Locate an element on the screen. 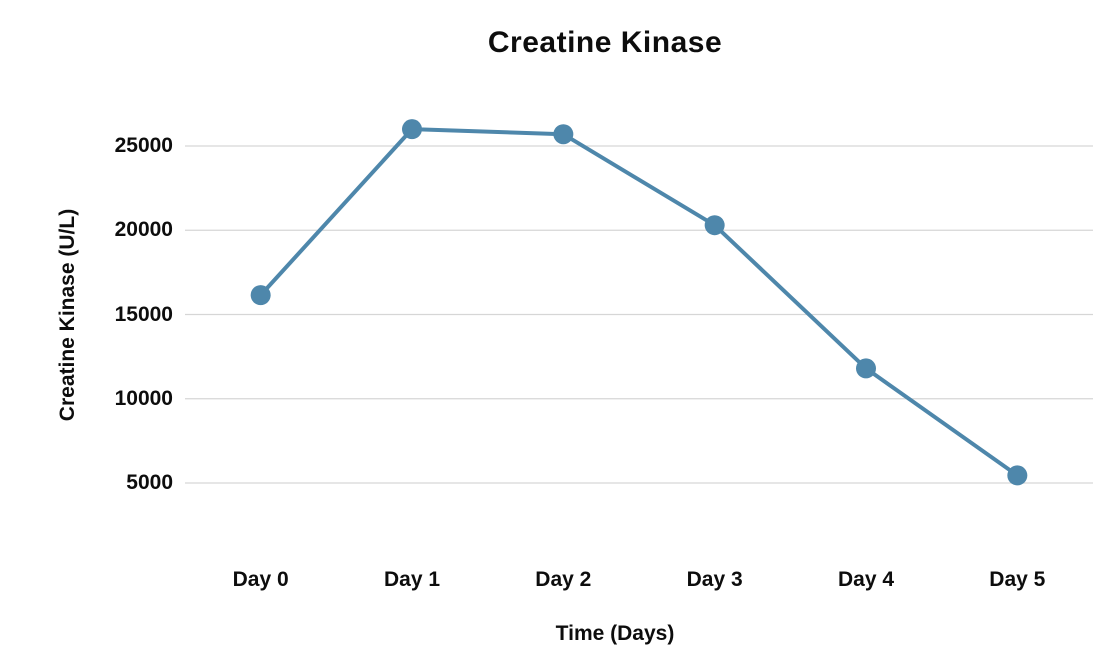  y-tick-label: 10000 is located at coordinates (143, 398).